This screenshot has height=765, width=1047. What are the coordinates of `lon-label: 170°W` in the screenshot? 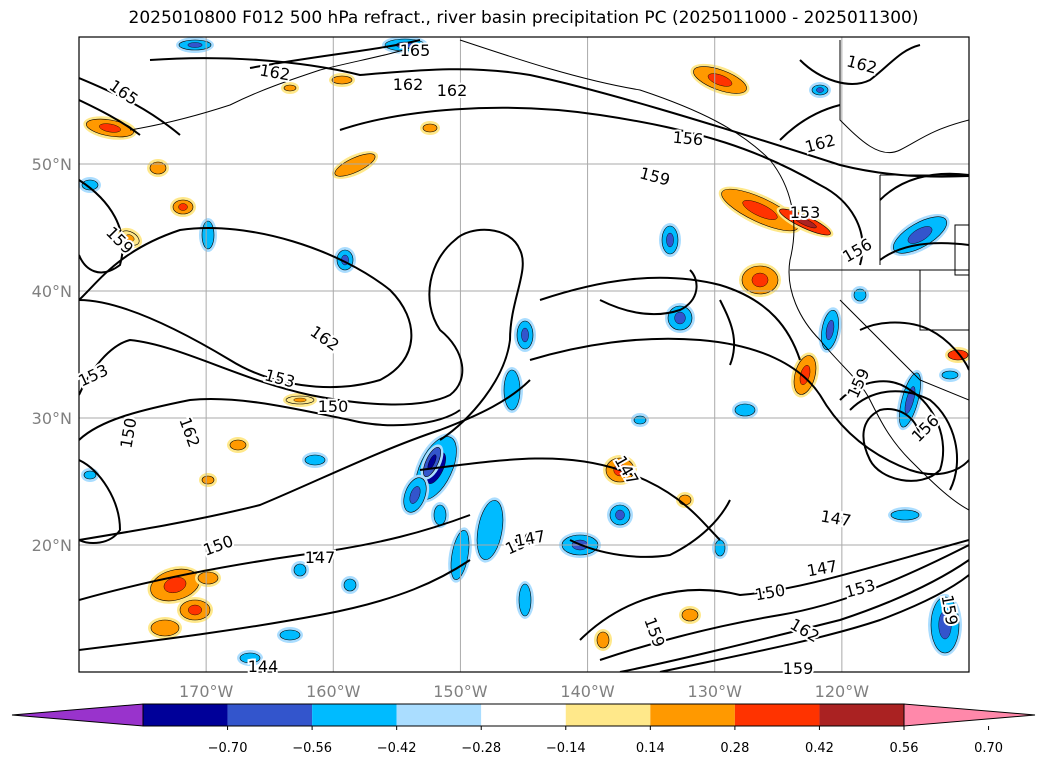 It's located at (206, 691).